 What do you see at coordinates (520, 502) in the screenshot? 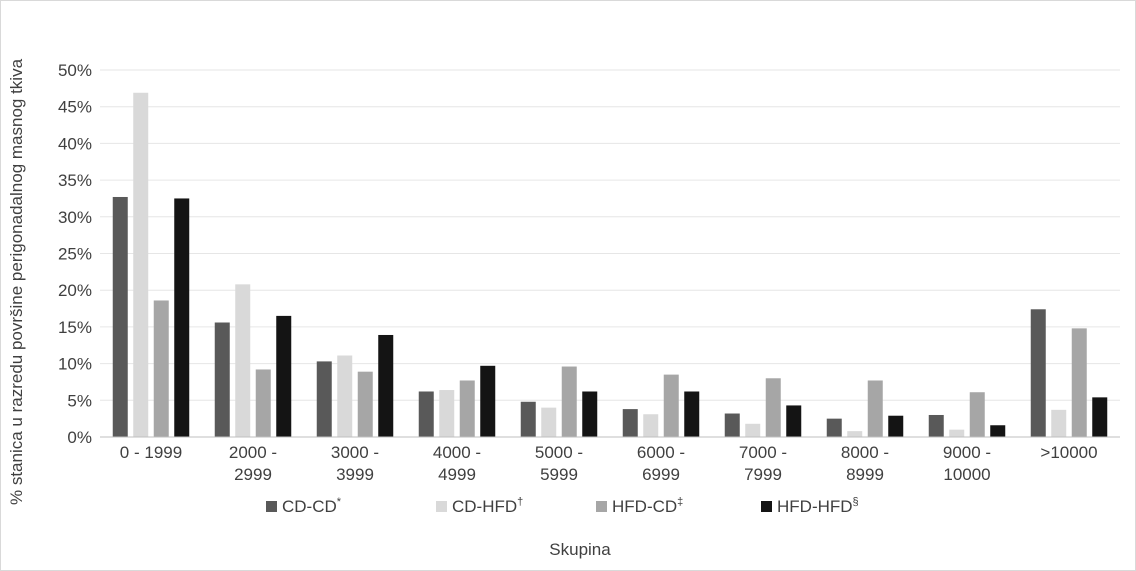
I see `legend-superscript: †` at bounding box center [520, 502].